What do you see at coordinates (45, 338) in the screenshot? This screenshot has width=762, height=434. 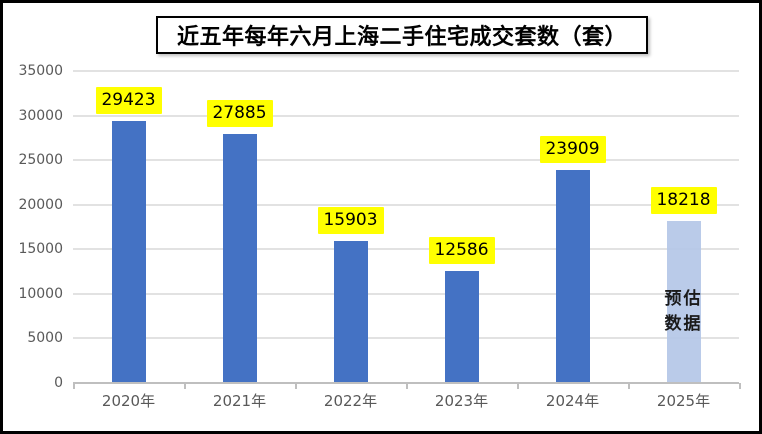 I see `y-axis-tick-label: 5000` at bounding box center [45, 338].